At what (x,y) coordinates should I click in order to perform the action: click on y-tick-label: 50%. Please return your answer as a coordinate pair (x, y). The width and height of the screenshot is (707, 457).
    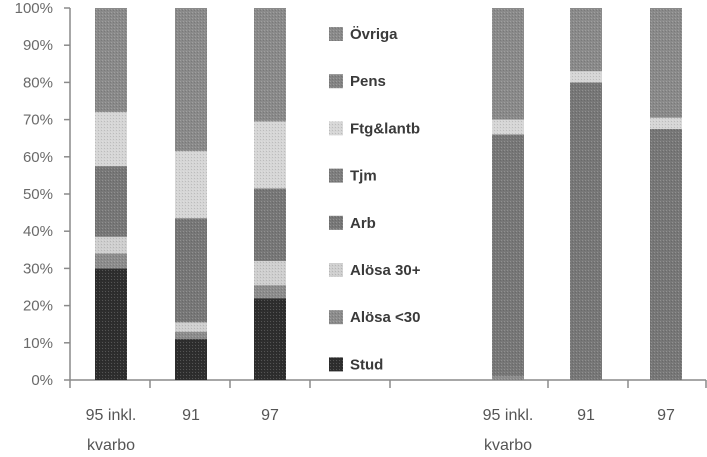
    Looking at the image, I should click on (38, 194).